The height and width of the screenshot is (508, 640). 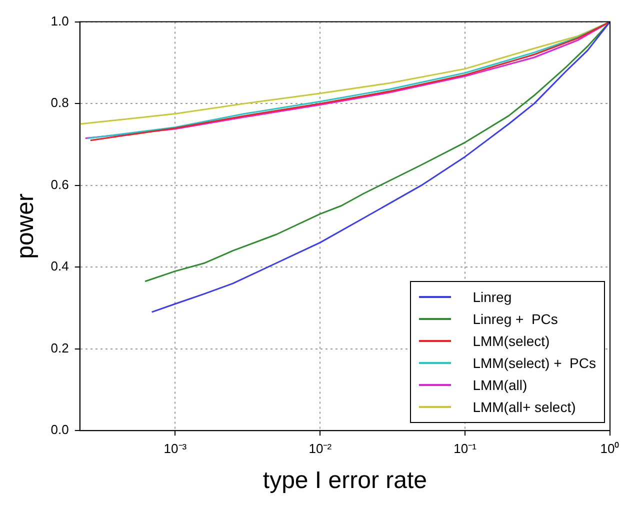 I want to click on x-tick-label: 10⁻³, so click(x=176, y=448).